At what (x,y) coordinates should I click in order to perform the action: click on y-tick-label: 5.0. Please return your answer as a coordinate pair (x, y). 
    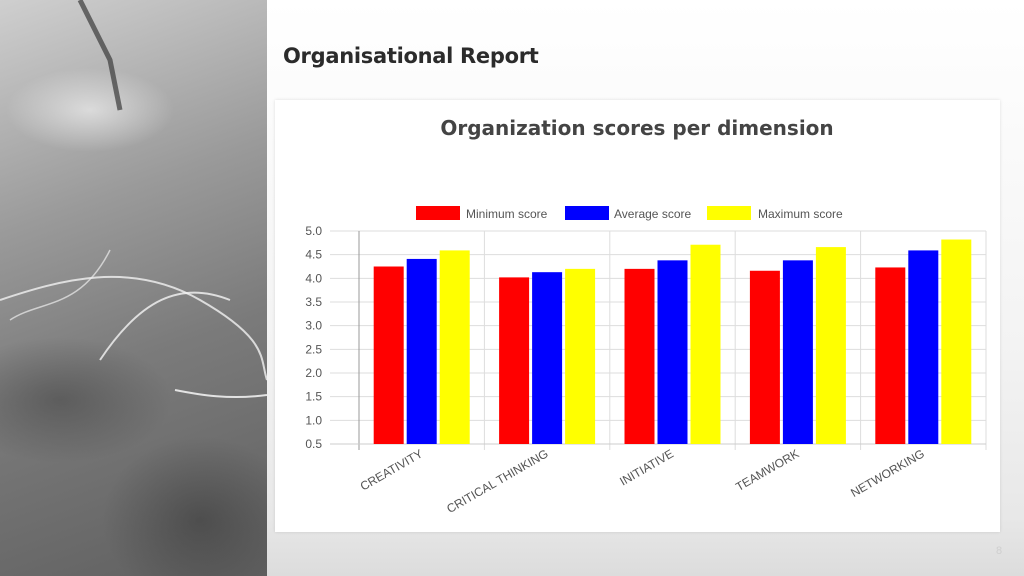
    Looking at the image, I should click on (313, 231).